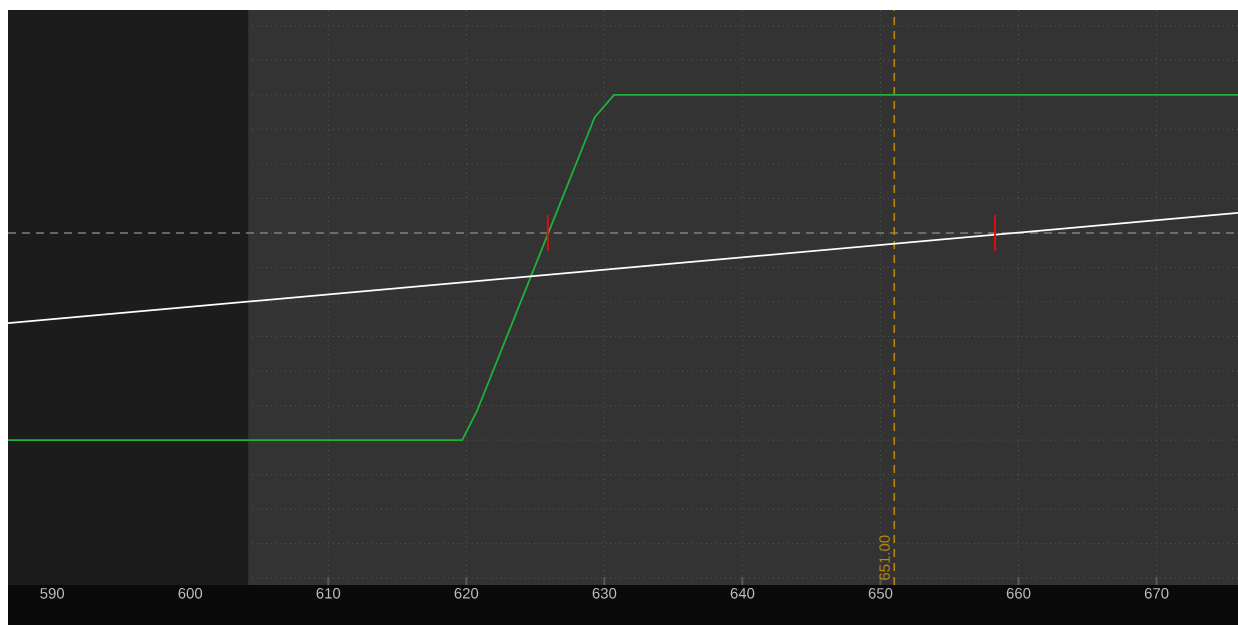  What do you see at coordinates (742, 593) in the screenshot?
I see `x-tick-label: 640` at bounding box center [742, 593].